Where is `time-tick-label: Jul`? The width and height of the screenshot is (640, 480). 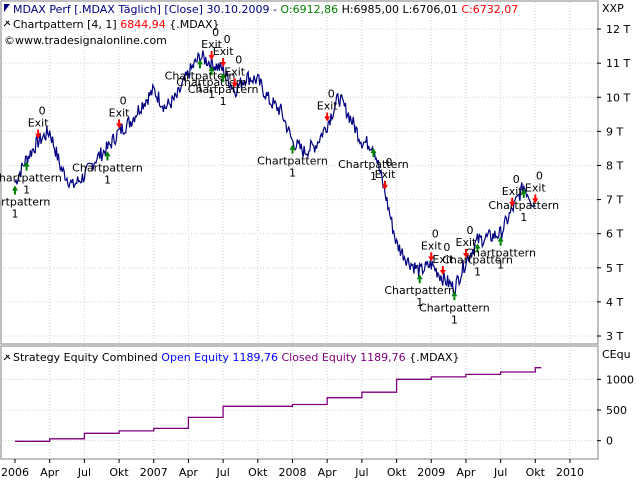 time-tick-label: Jul is located at coordinates (361, 472).